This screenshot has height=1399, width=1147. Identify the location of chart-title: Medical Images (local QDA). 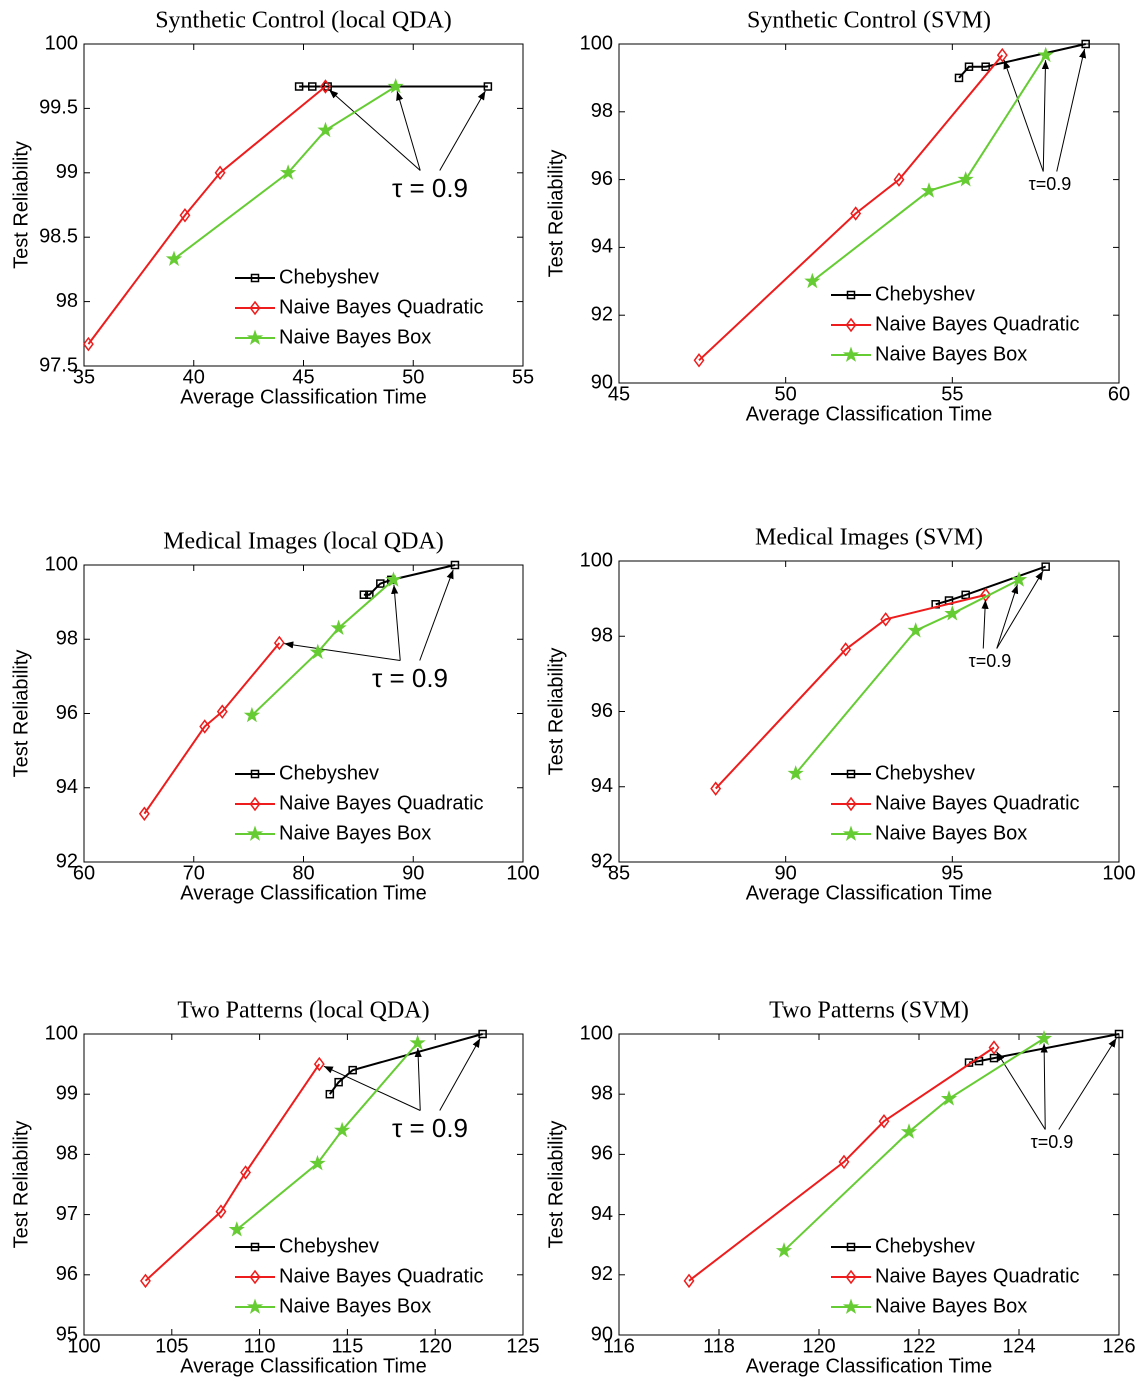
(303, 542).